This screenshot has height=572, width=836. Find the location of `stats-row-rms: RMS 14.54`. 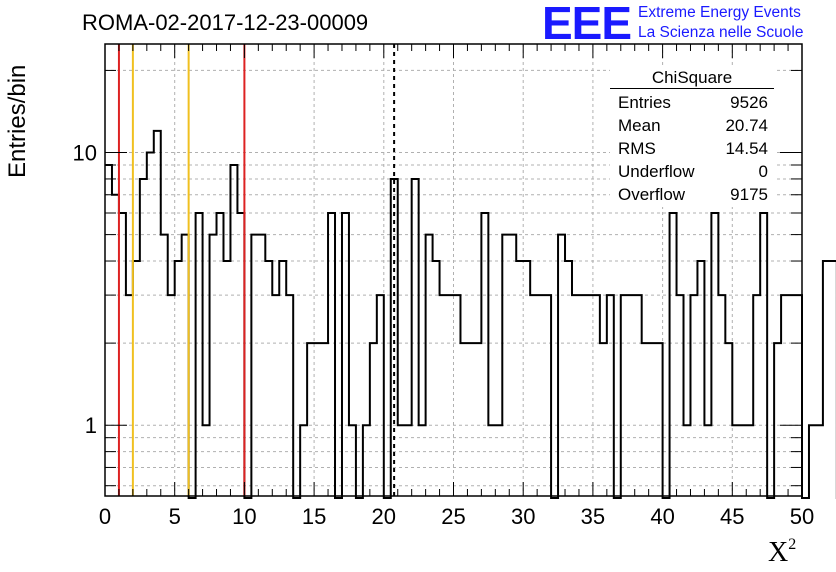

stats-row-rms: RMS 14.54 is located at coordinates (690, 148).